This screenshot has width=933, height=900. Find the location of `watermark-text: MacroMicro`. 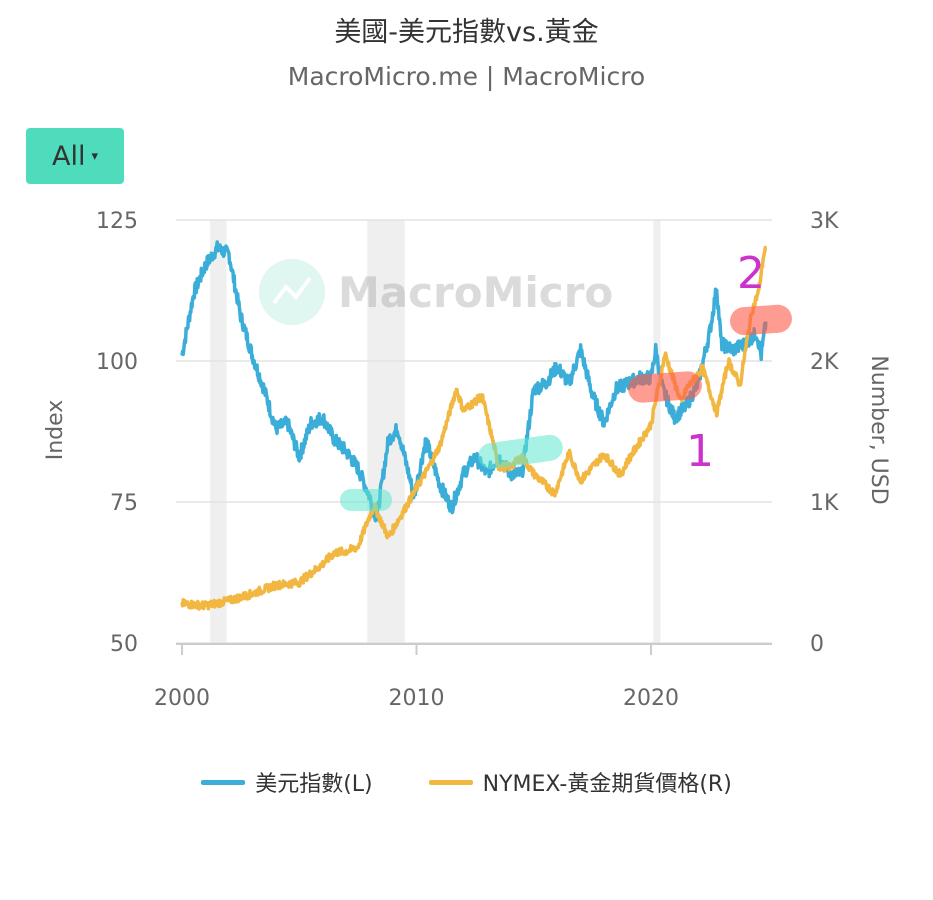

watermark-text: MacroMicro is located at coordinates (475, 292).